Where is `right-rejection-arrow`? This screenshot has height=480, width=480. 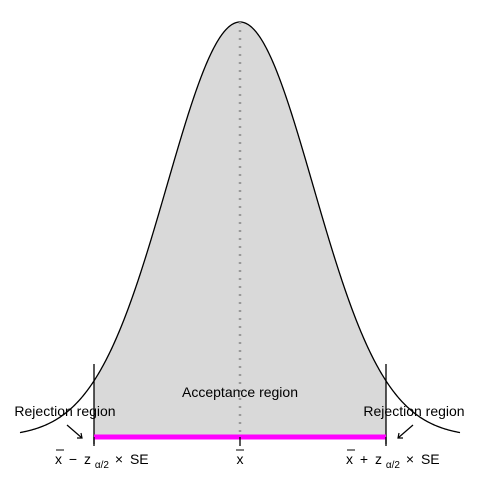
right-rejection-arrow is located at coordinates (405, 431).